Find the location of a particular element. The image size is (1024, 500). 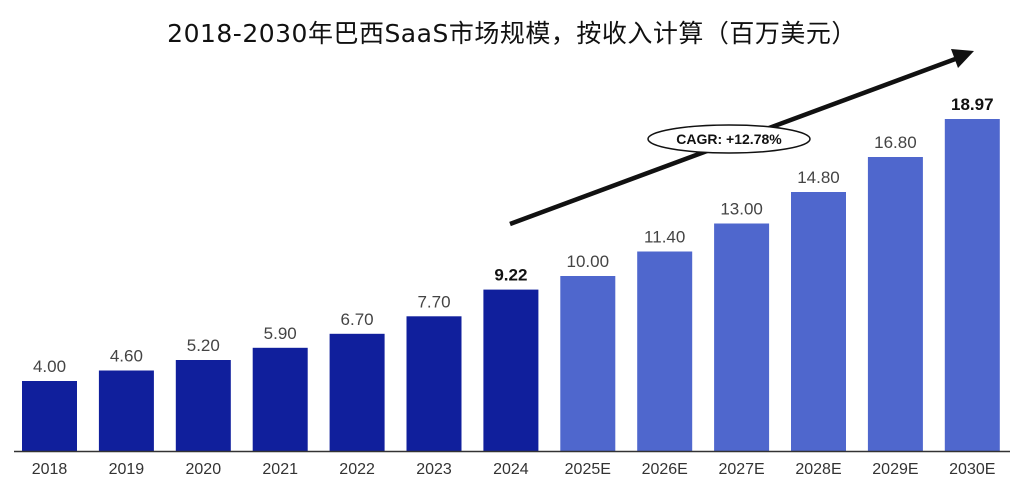

bar-2022 is located at coordinates (357, 392).